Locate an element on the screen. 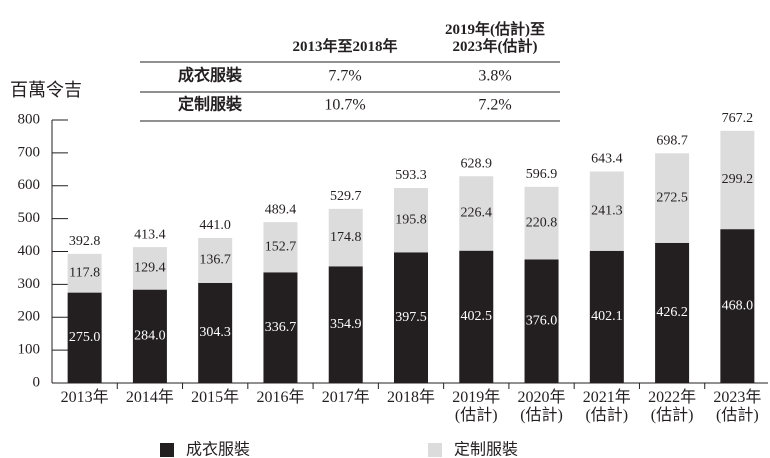 The image size is (770, 458). legend-label: 定制服裝 is located at coordinates (486, 449).